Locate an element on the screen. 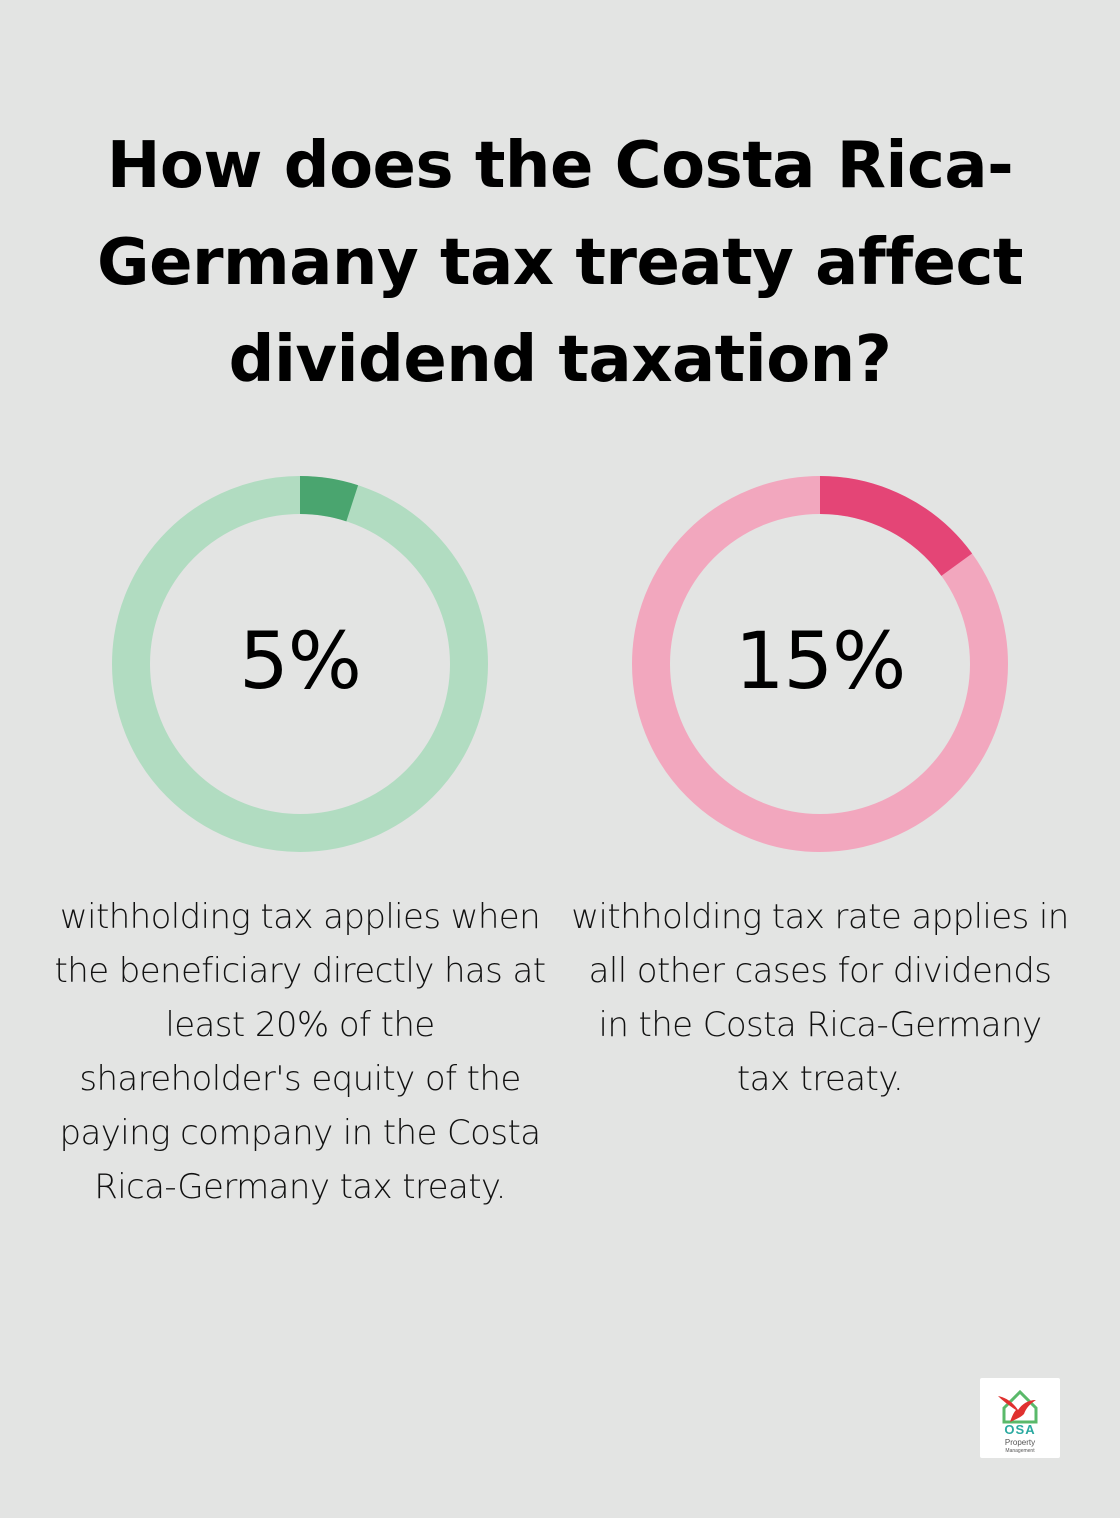 The width and height of the screenshot is (1120, 1518). logo-subtitle-line2: Management is located at coordinates (1020, 1451).